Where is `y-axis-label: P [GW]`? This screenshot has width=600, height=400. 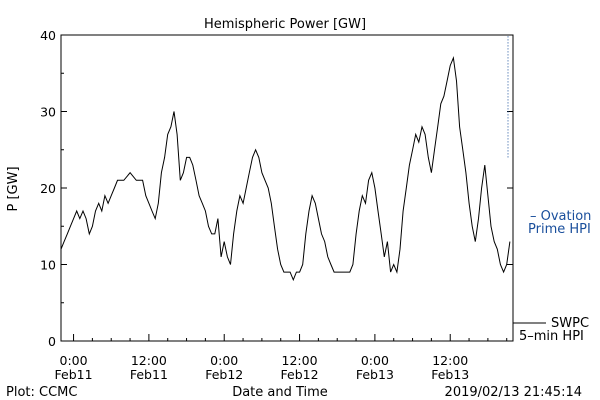
y-axis-label: P [GW] is located at coordinates (13, 188).